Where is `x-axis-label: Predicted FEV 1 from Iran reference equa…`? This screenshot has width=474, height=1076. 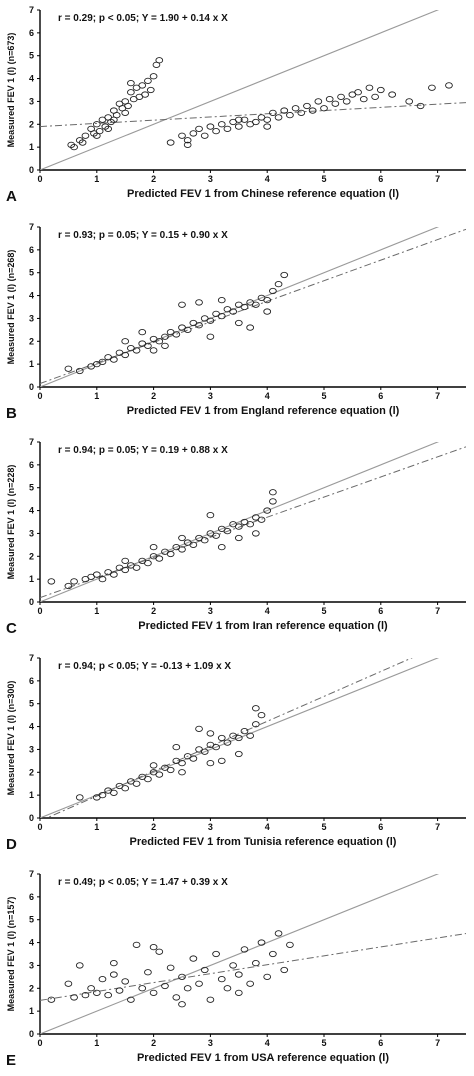 x-axis-label: Predicted FEV 1 from Iran reference equa… is located at coordinates (263, 626).